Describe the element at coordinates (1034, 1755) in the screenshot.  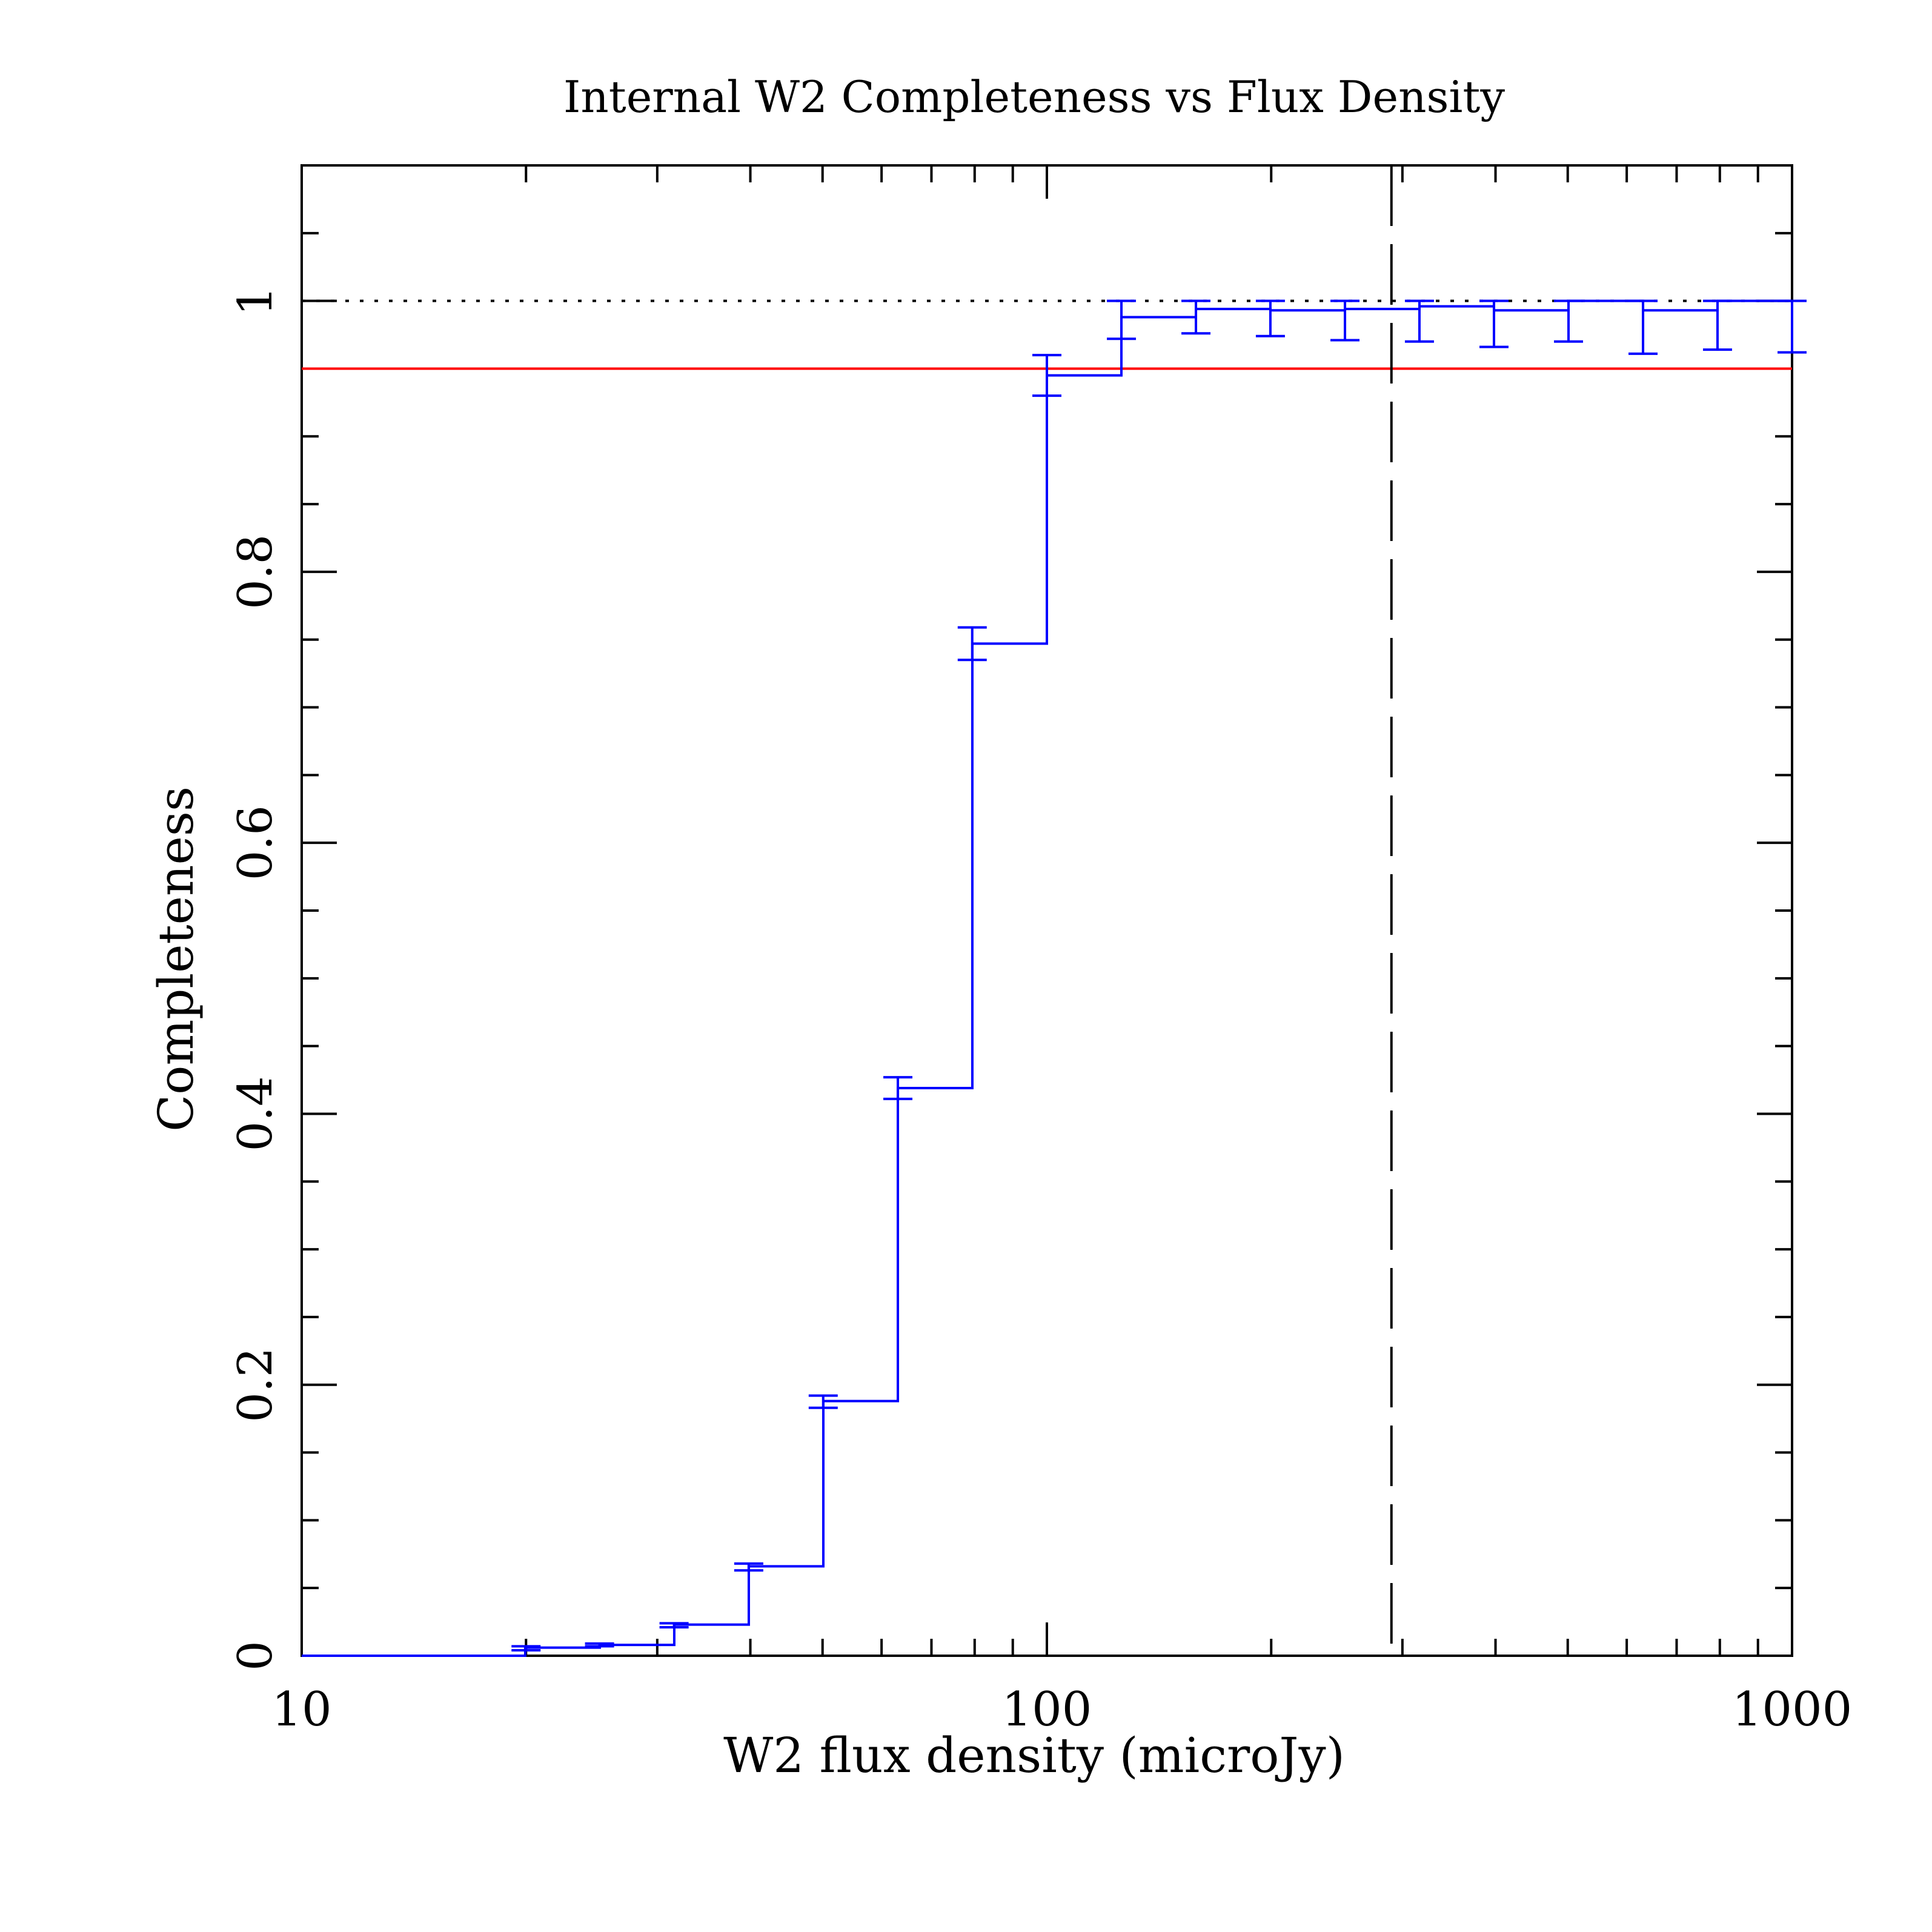
I see `x-axis-label: W2 flux density (microJy)` at that location.